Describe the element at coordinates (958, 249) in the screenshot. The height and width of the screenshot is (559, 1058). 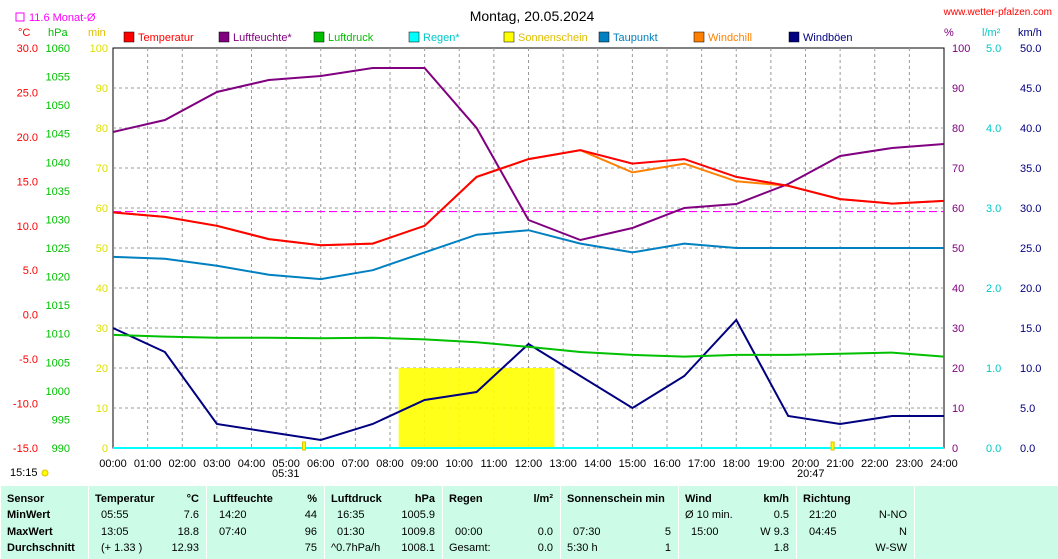
I see `y-tick-label: 50` at that location.